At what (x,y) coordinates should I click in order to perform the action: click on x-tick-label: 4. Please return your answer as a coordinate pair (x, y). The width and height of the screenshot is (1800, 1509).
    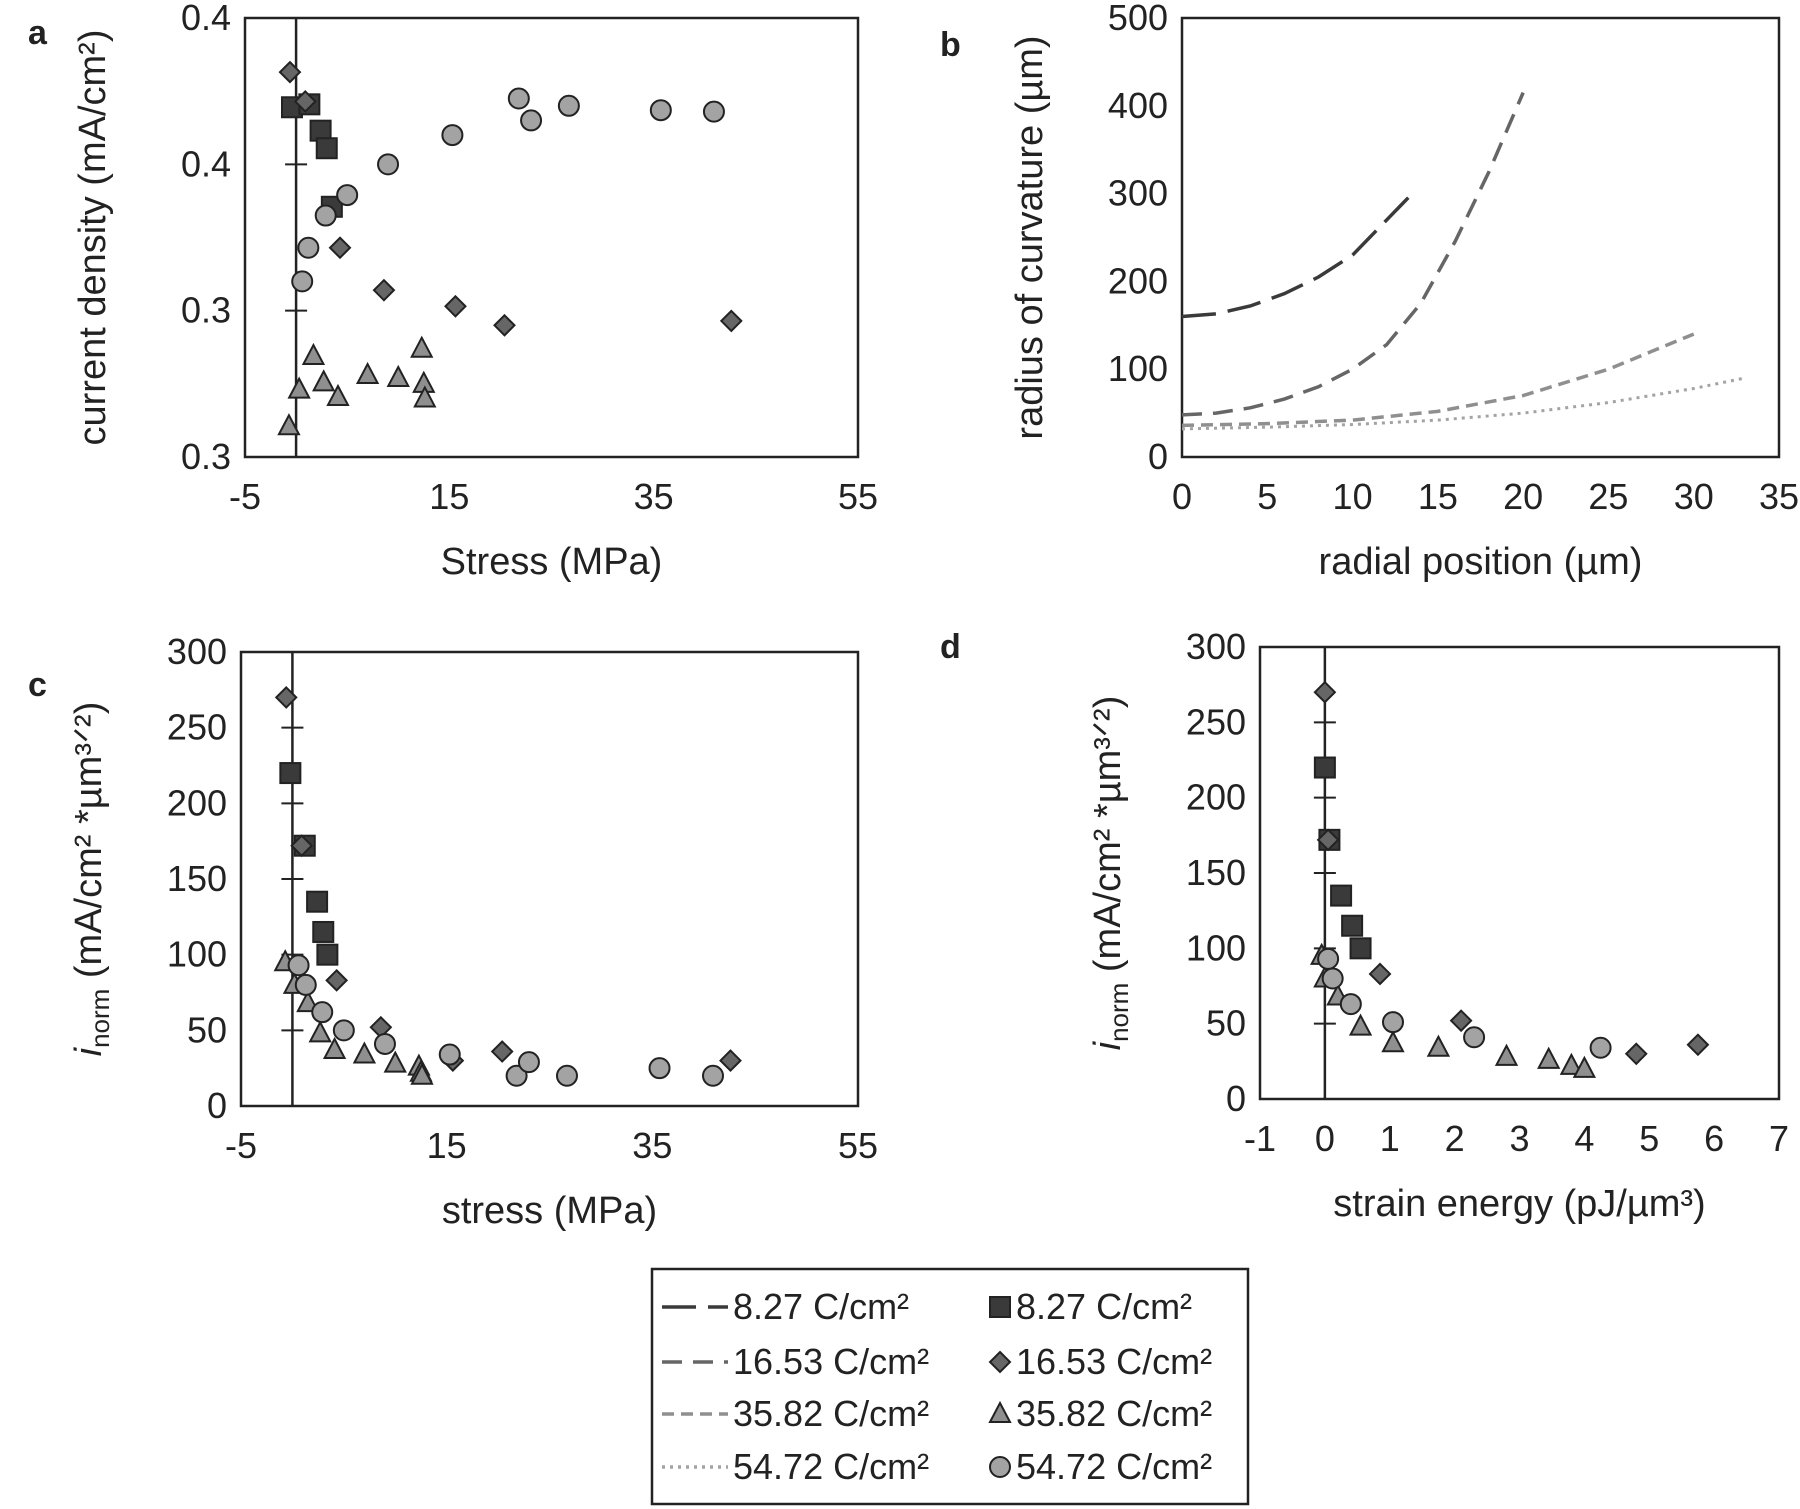
    Looking at the image, I should click on (1584, 1138).